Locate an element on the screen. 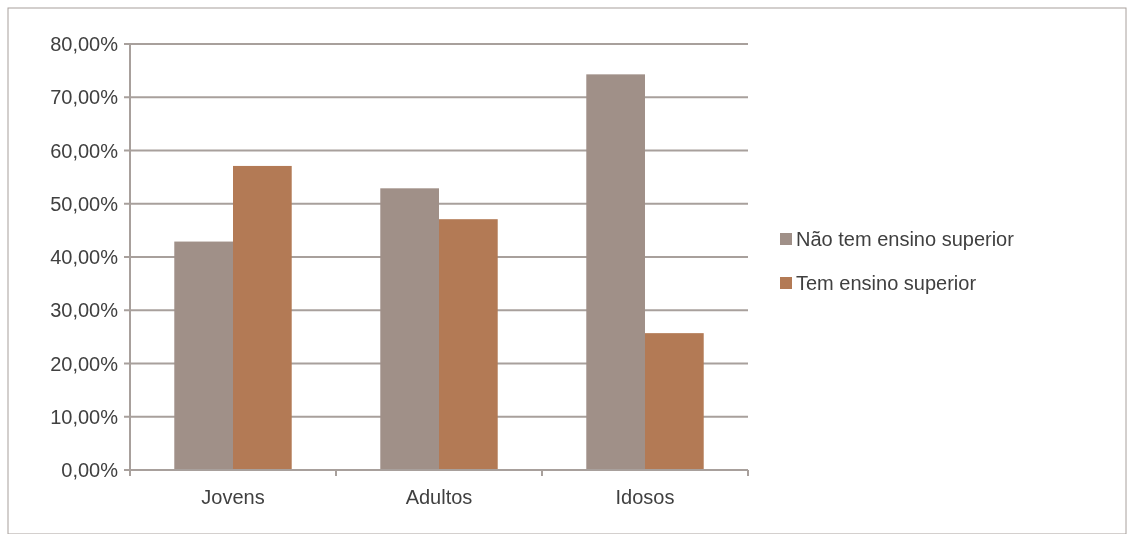 The width and height of the screenshot is (1134, 534). y-tick-label: 80,00% is located at coordinates (84, 44).